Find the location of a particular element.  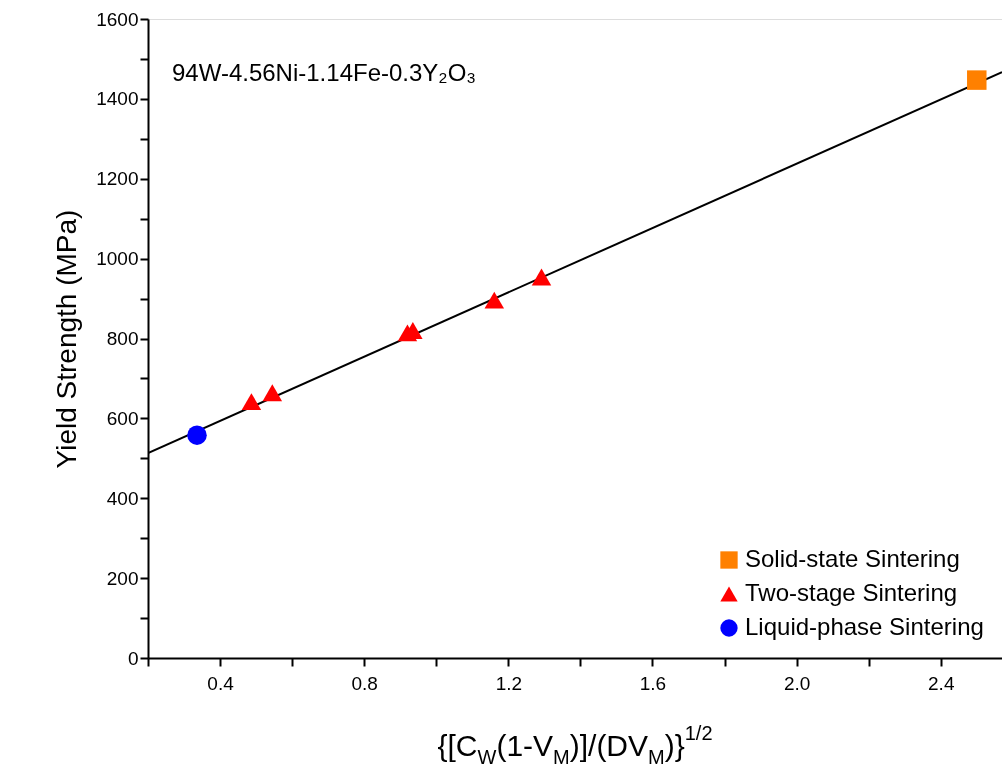

y-tick-label: 600 is located at coordinates (122, 418).